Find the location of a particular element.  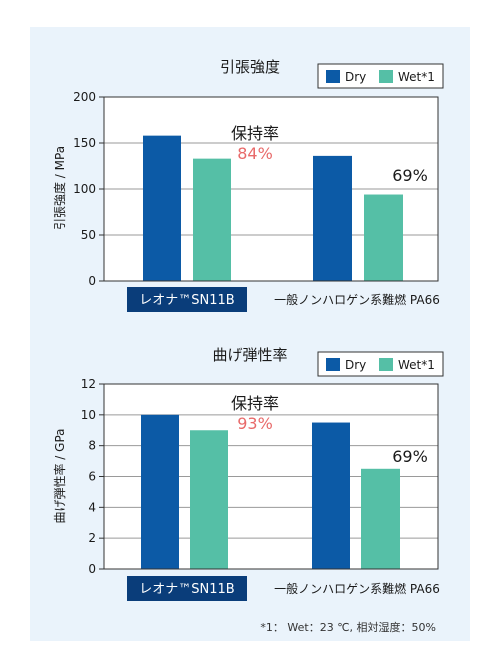

chart1-retention-label: 保持率 is located at coordinates (255, 133).